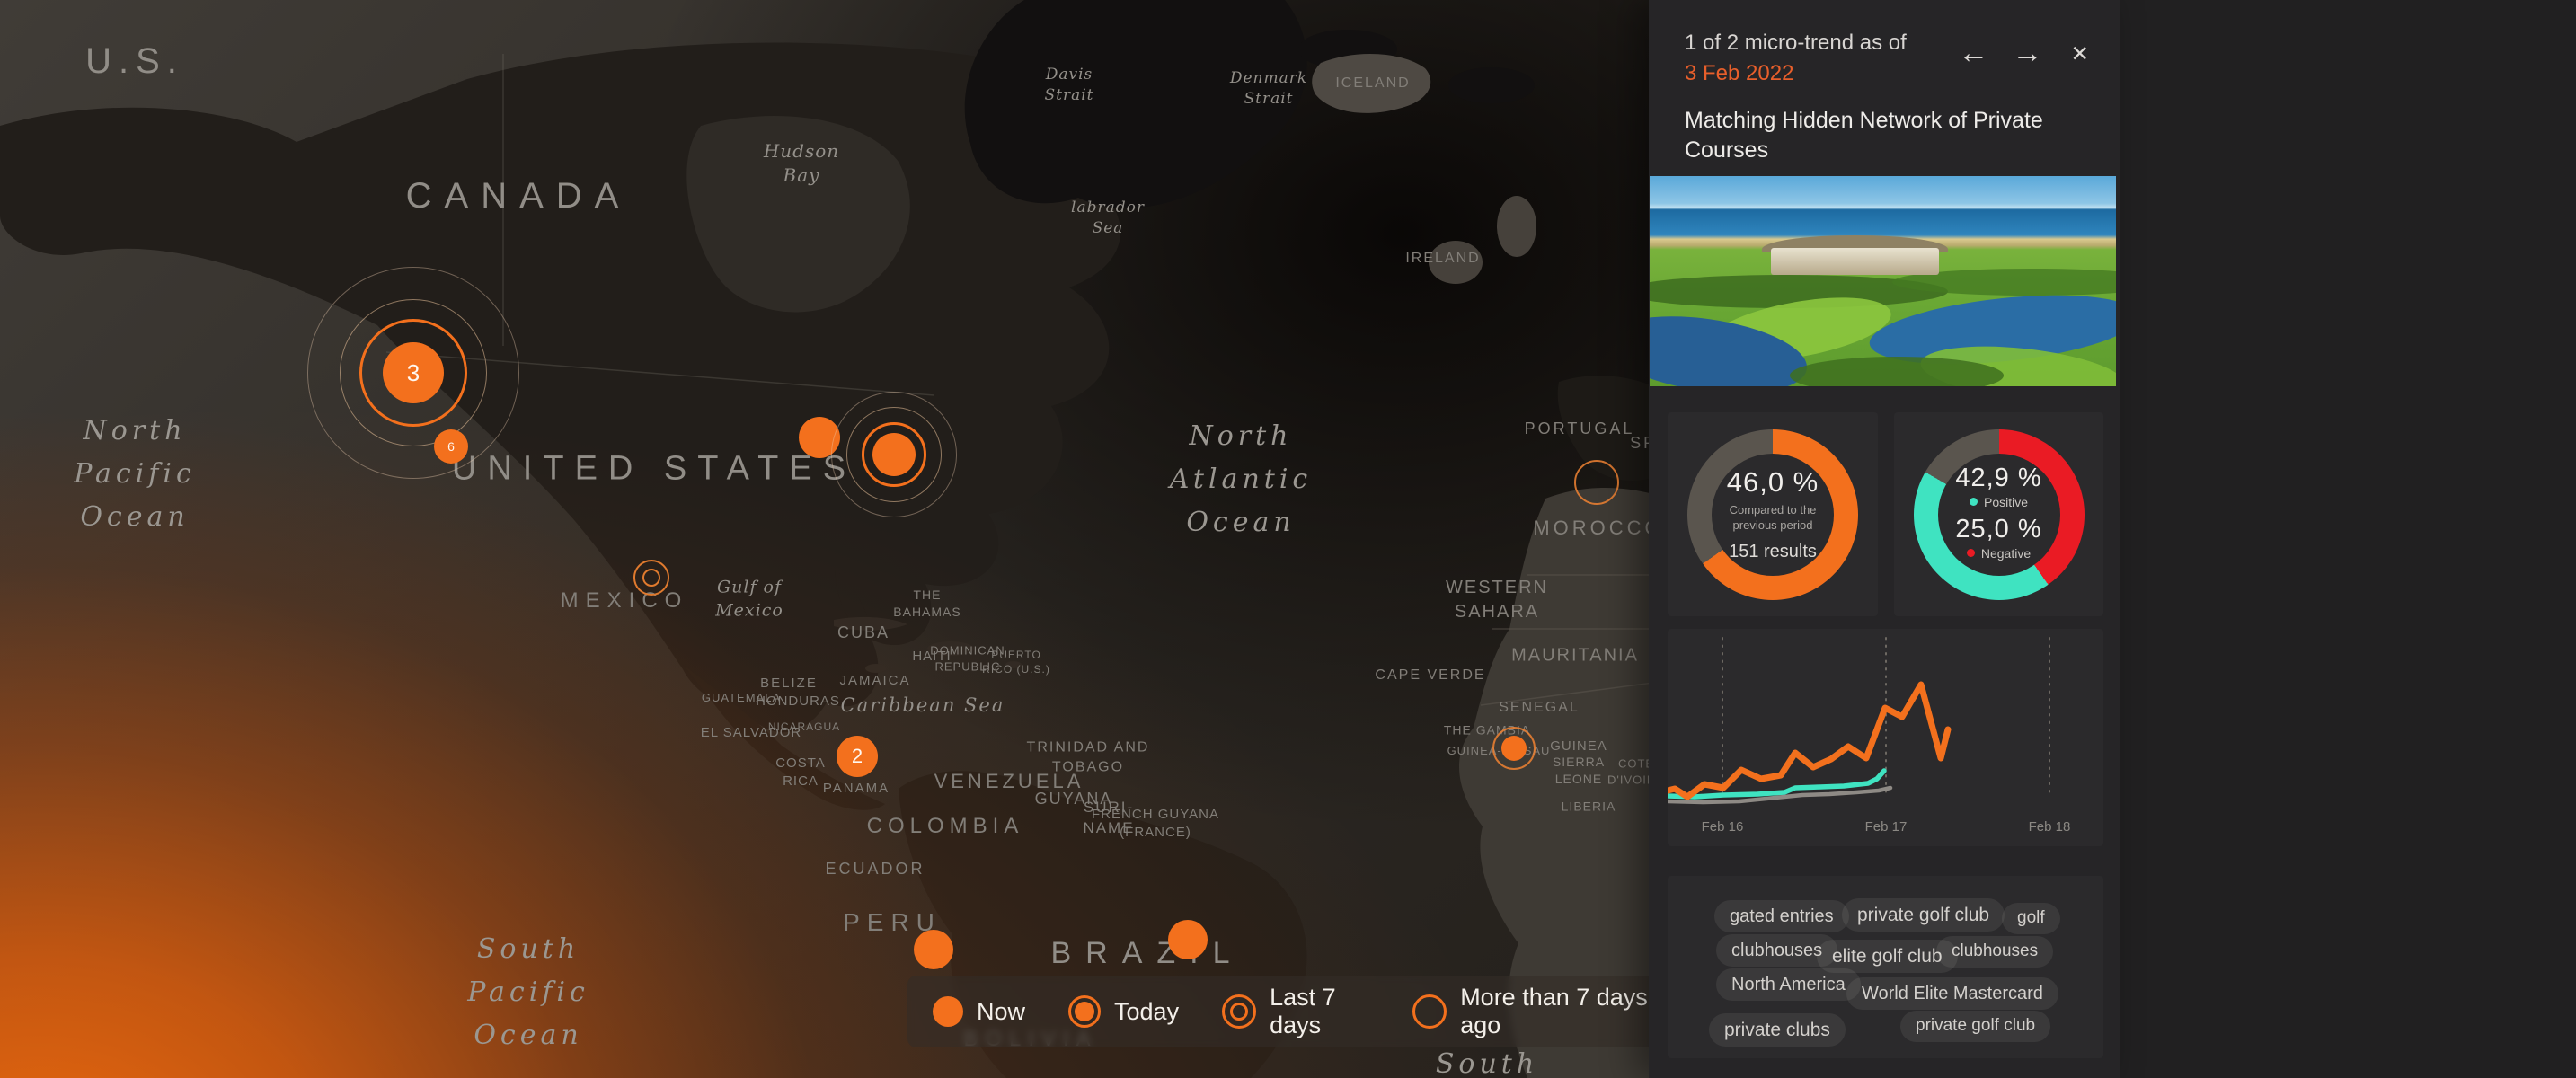 The width and height of the screenshot is (2576, 1078). What do you see at coordinates (892, 922) in the screenshot?
I see `map-label: PERU` at bounding box center [892, 922].